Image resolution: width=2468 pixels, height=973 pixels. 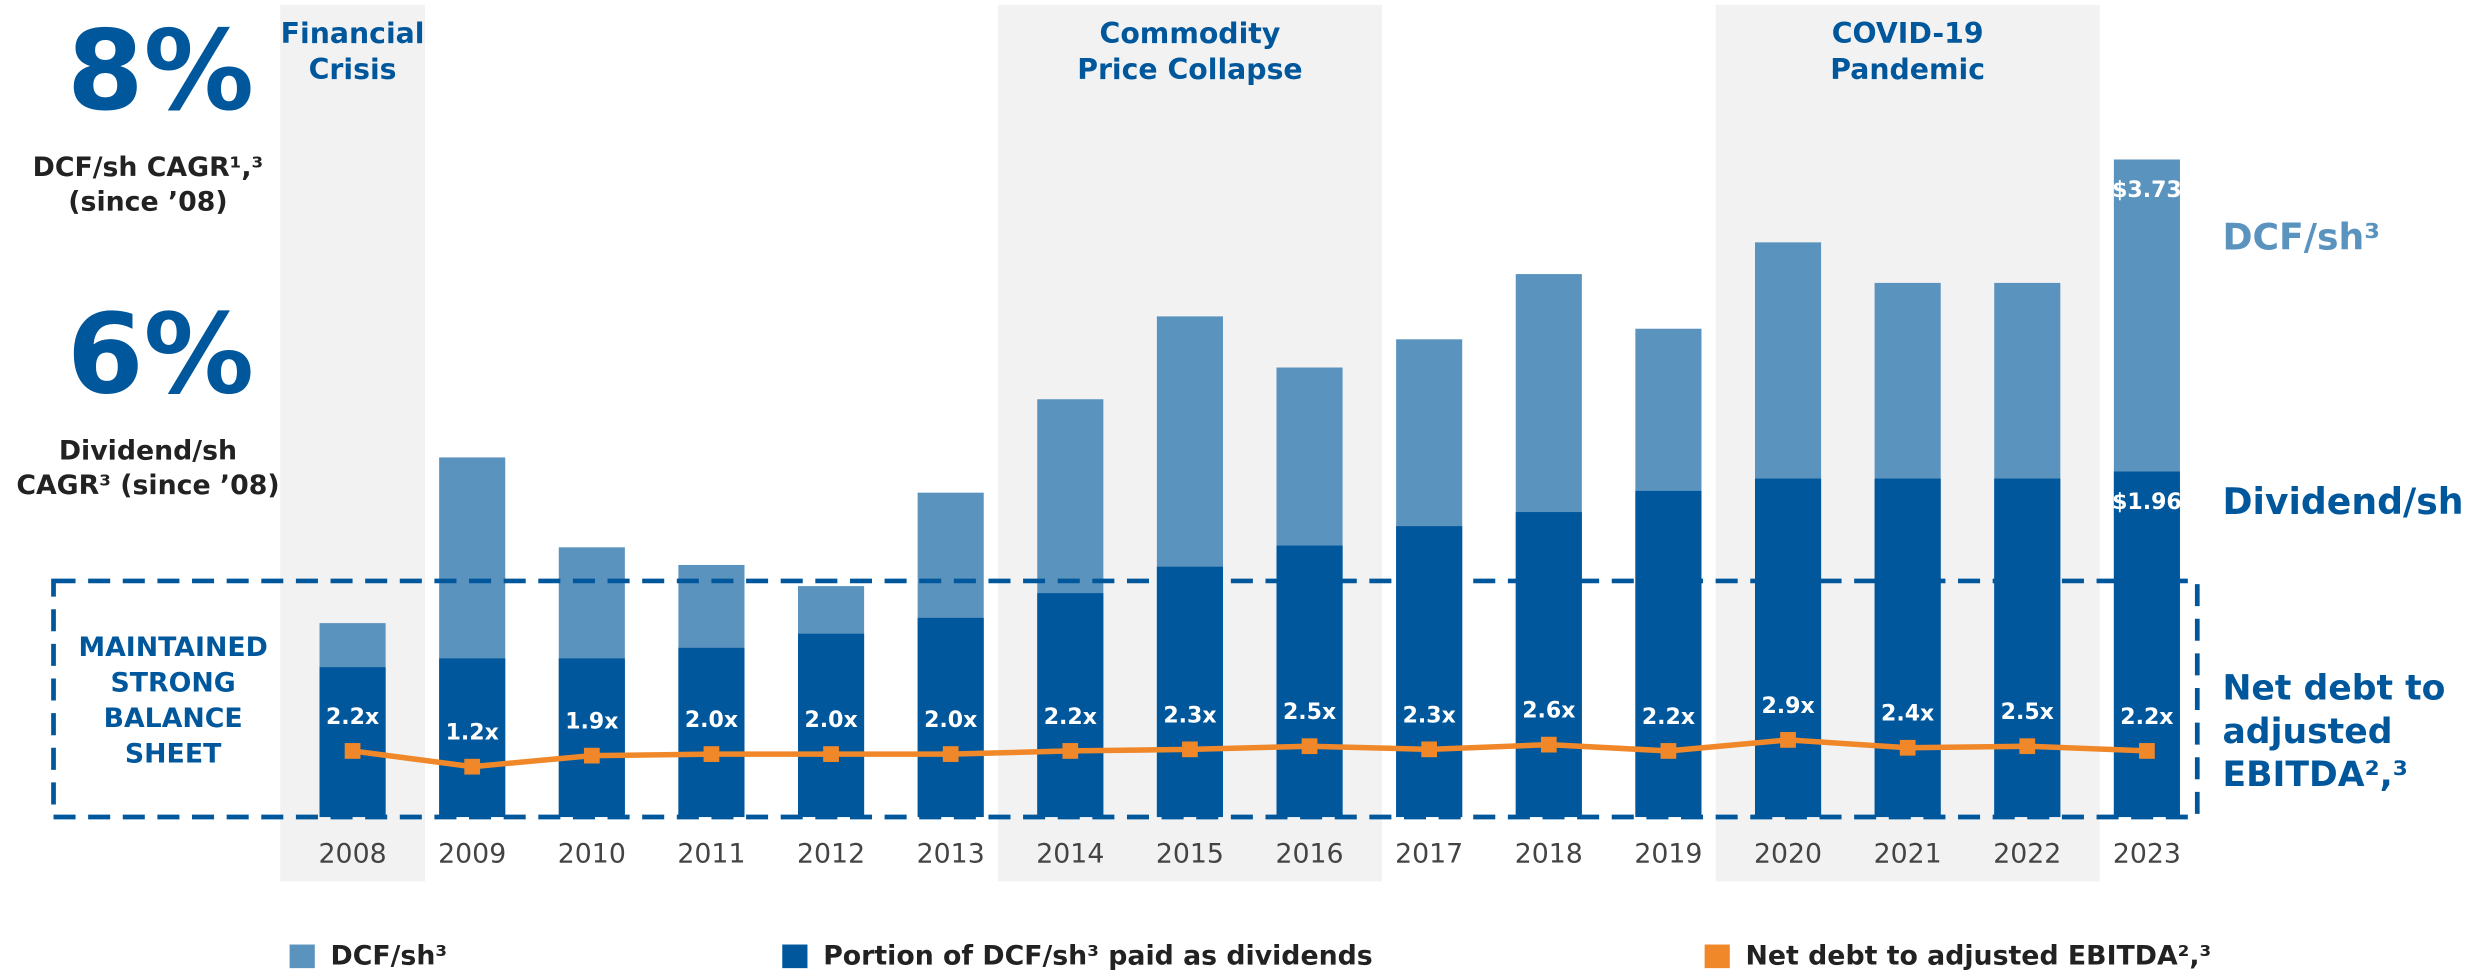 I want to click on legend-label: Net debt to adjusted EBITDA²,³, so click(x=1979, y=956).